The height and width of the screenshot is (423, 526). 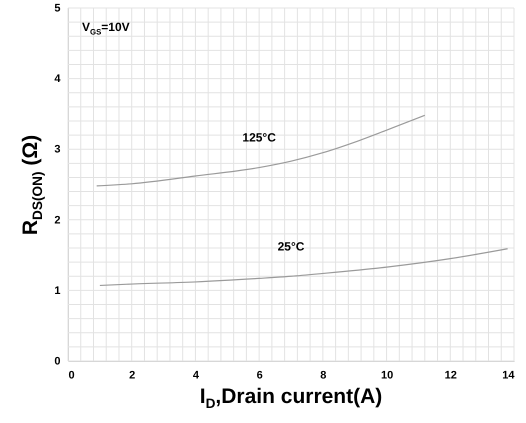 I want to click on x-tick-label: 8, so click(x=323, y=376).